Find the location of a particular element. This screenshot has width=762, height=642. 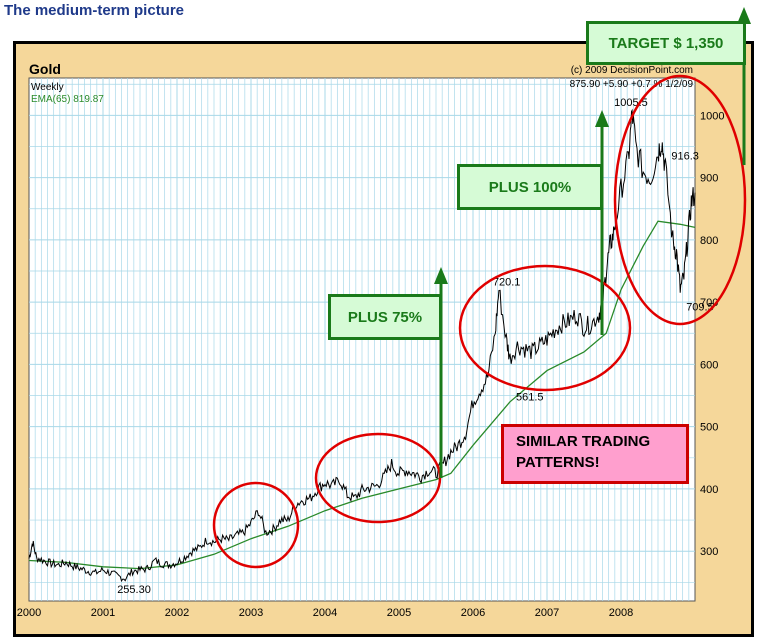

y-tick-label: 600 is located at coordinates (709, 365).